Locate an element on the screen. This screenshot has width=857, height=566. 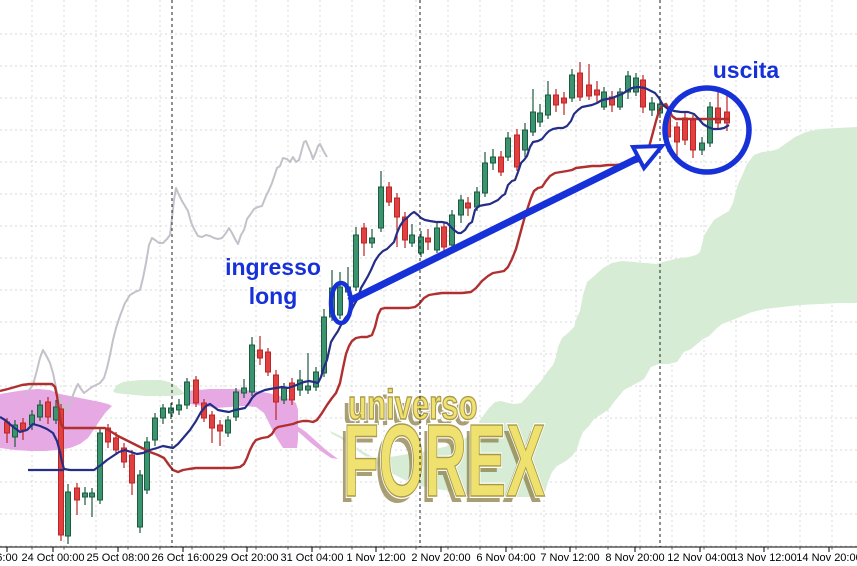
trend-arrow-head is located at coordinates (648, 157).